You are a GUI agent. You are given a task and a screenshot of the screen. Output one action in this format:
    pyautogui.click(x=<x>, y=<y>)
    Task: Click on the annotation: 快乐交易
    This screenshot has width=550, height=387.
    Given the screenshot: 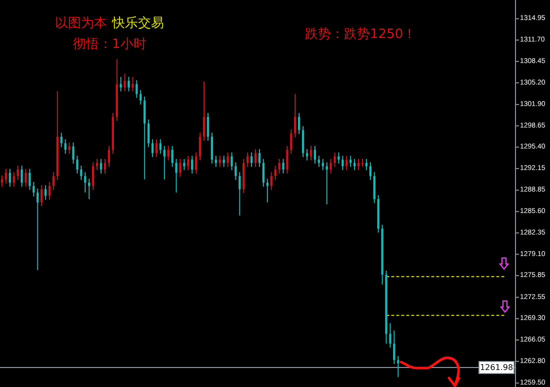 What is the action you would take?
    pyautogui.click(x=137, y=23)
    